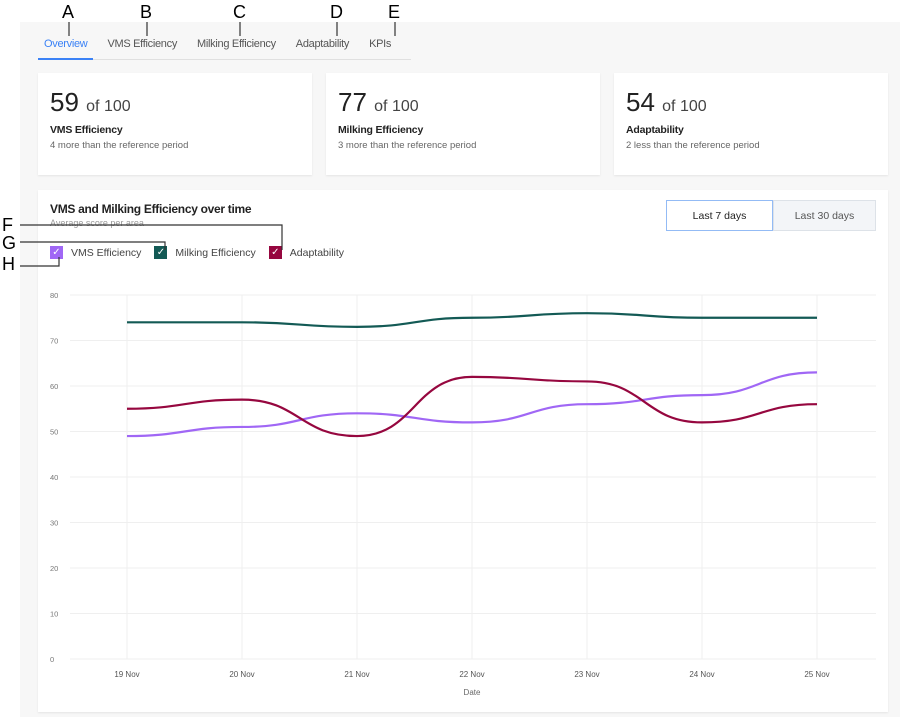 The height and width of the screenshot is (717, 900). I want to click on x-tick-label: 21 Nov, so click(356, 674).